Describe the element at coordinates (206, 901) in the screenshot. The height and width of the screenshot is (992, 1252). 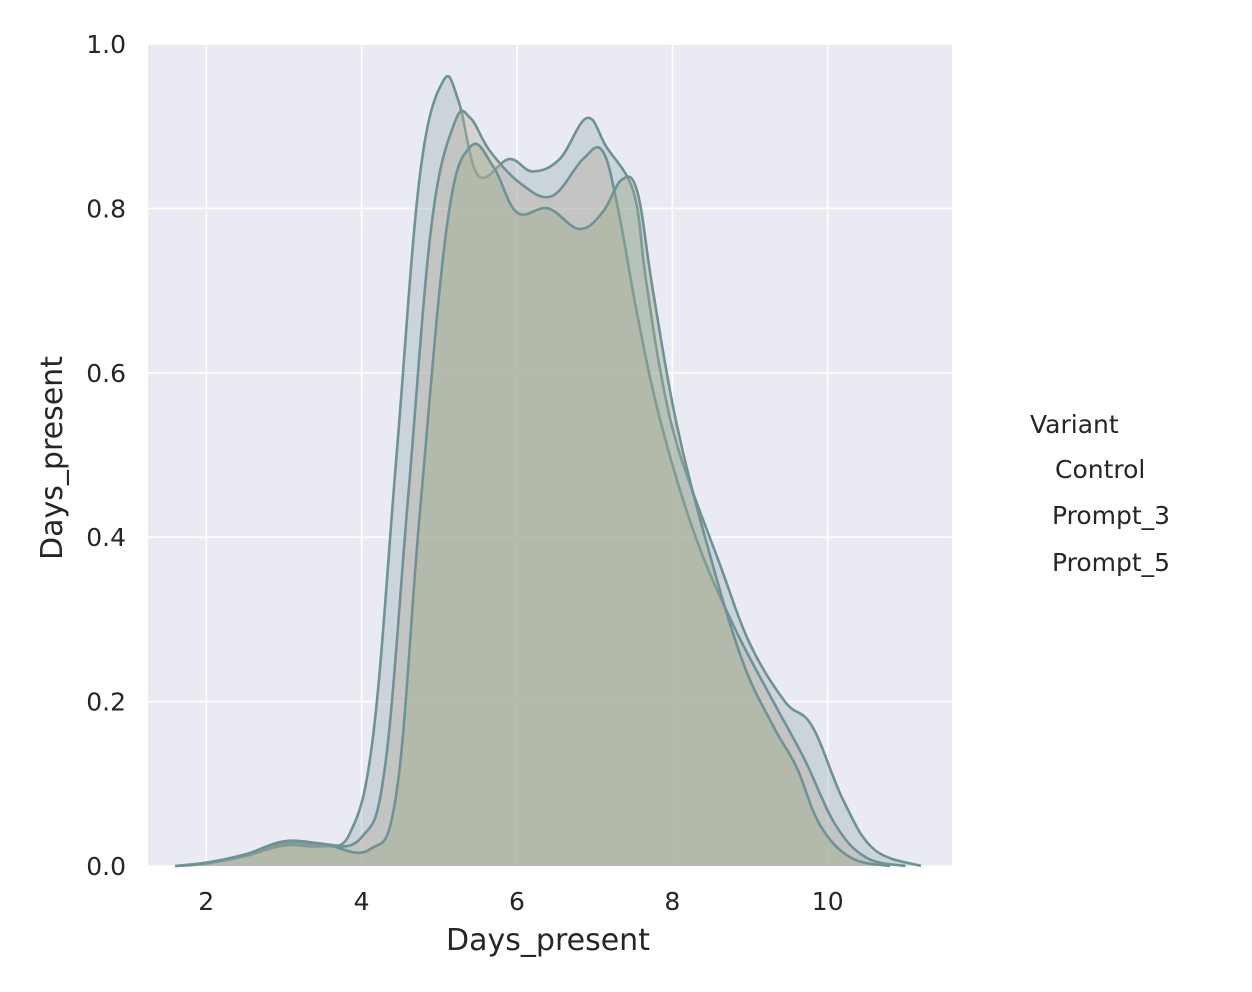
I see `x-tick-label: 2` at that location.